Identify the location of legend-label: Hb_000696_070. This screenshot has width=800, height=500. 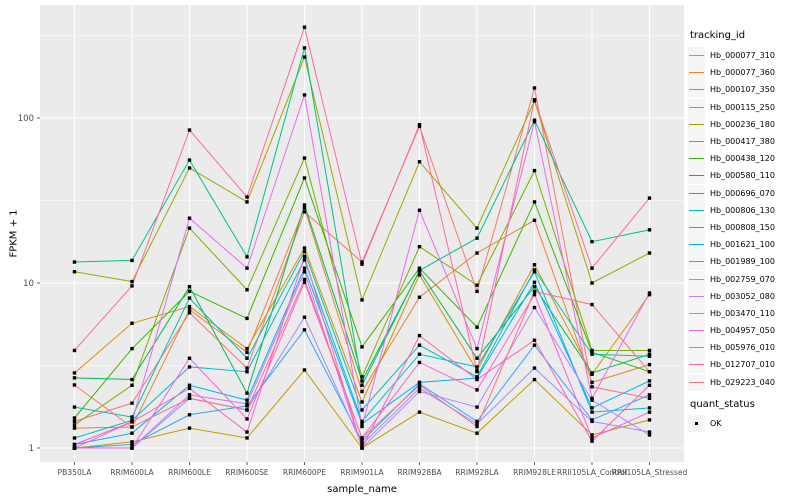
(742, 193).